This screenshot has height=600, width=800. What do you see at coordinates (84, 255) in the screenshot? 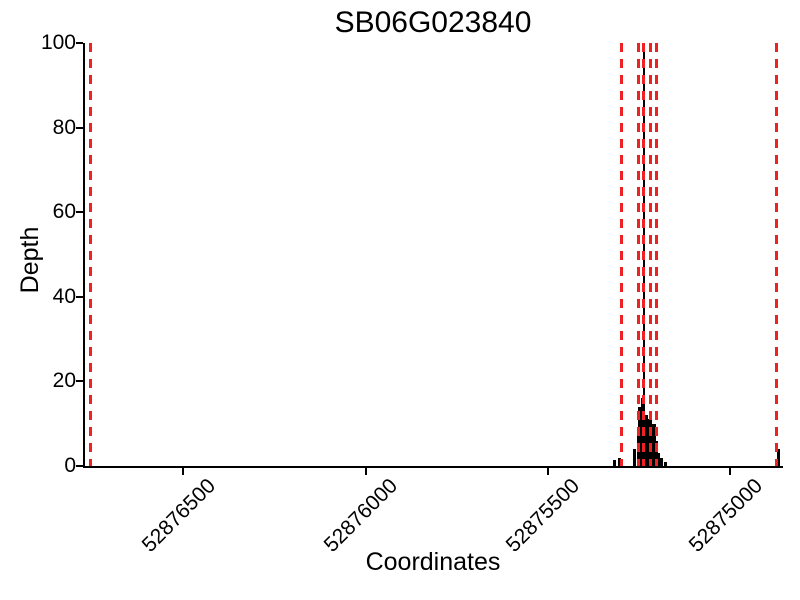
I see `y-axis-line` at bounding box center [84, 255].